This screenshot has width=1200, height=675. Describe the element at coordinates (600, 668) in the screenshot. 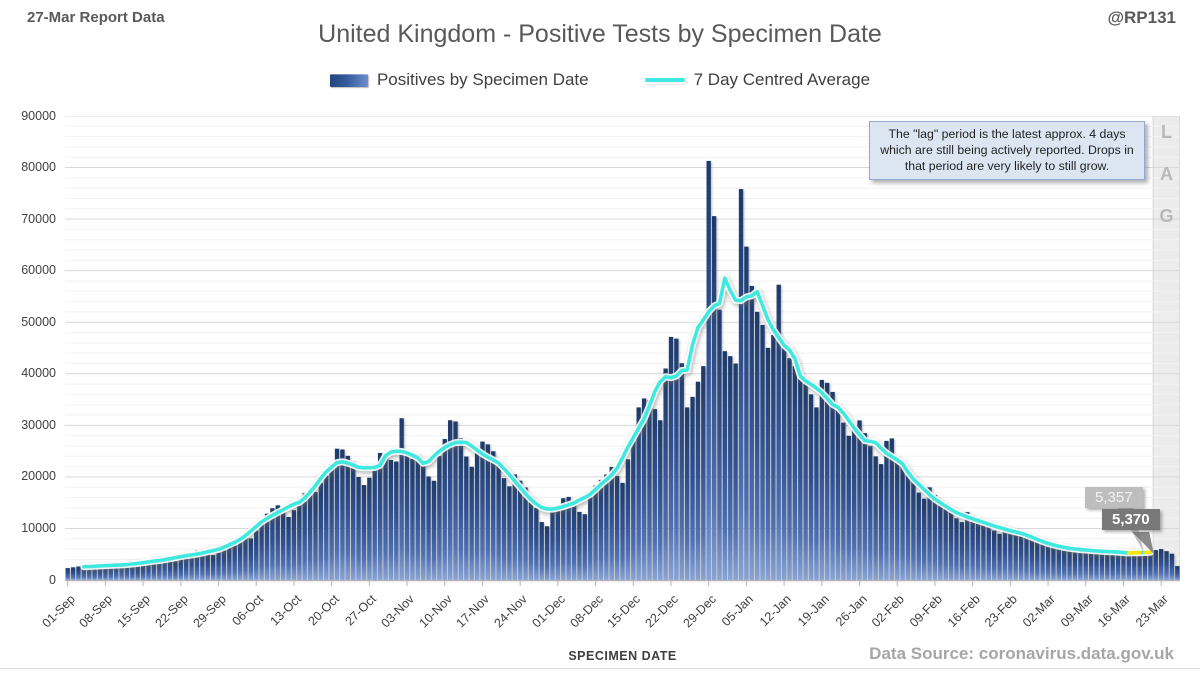

I see `bottom-divider` at that location.